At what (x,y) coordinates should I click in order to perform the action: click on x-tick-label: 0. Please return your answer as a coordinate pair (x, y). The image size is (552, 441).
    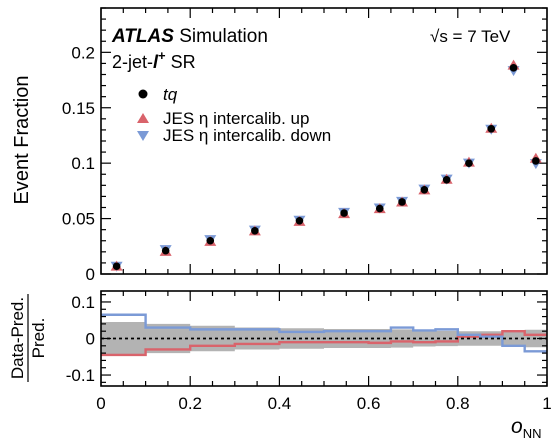
    Looking at the image, I should click on (100, 403).